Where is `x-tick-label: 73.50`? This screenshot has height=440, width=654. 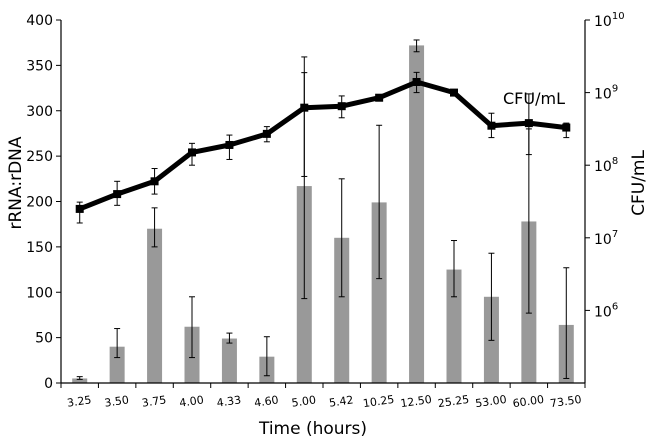 x-tick-label: 73.50 is located at coordinates (565, 401).